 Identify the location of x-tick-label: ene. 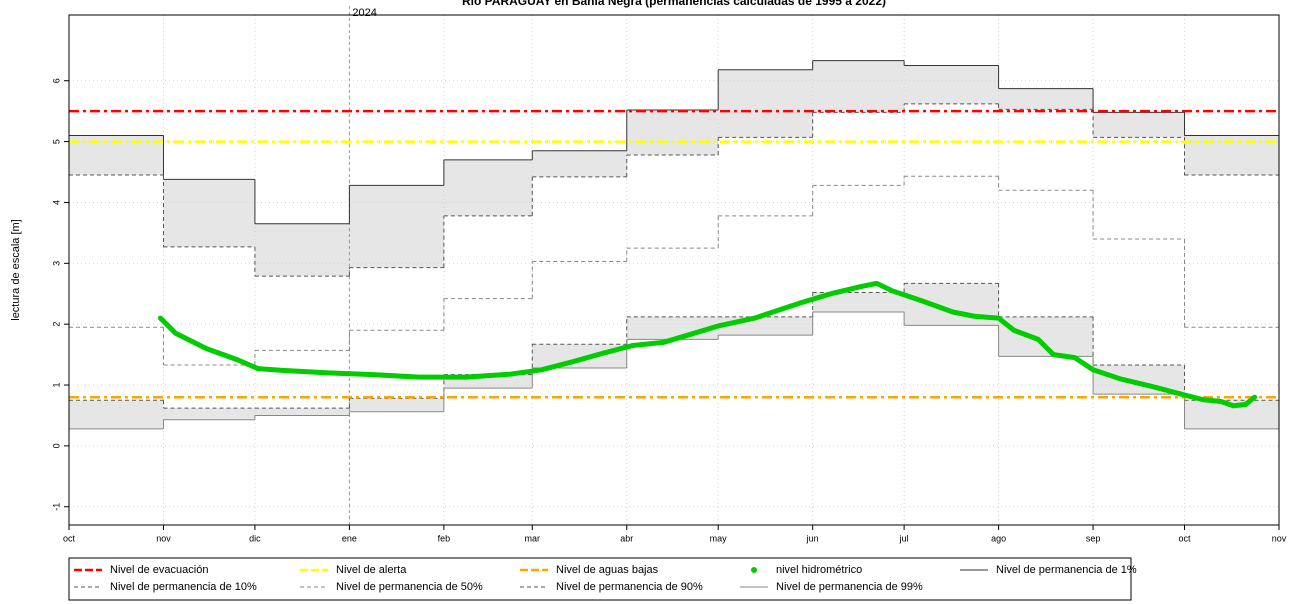
(349, 538).